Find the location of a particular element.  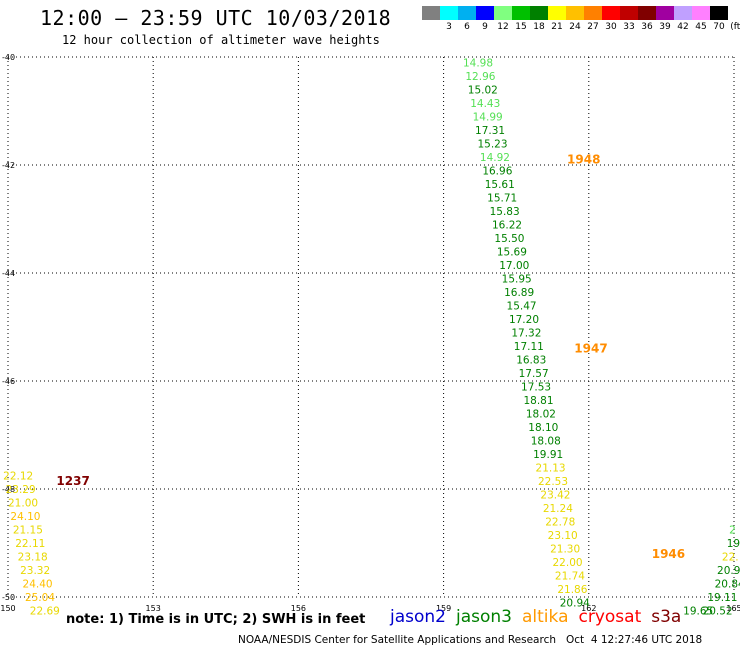

y-tick-label: -42 is located at coordinates (8, 165).